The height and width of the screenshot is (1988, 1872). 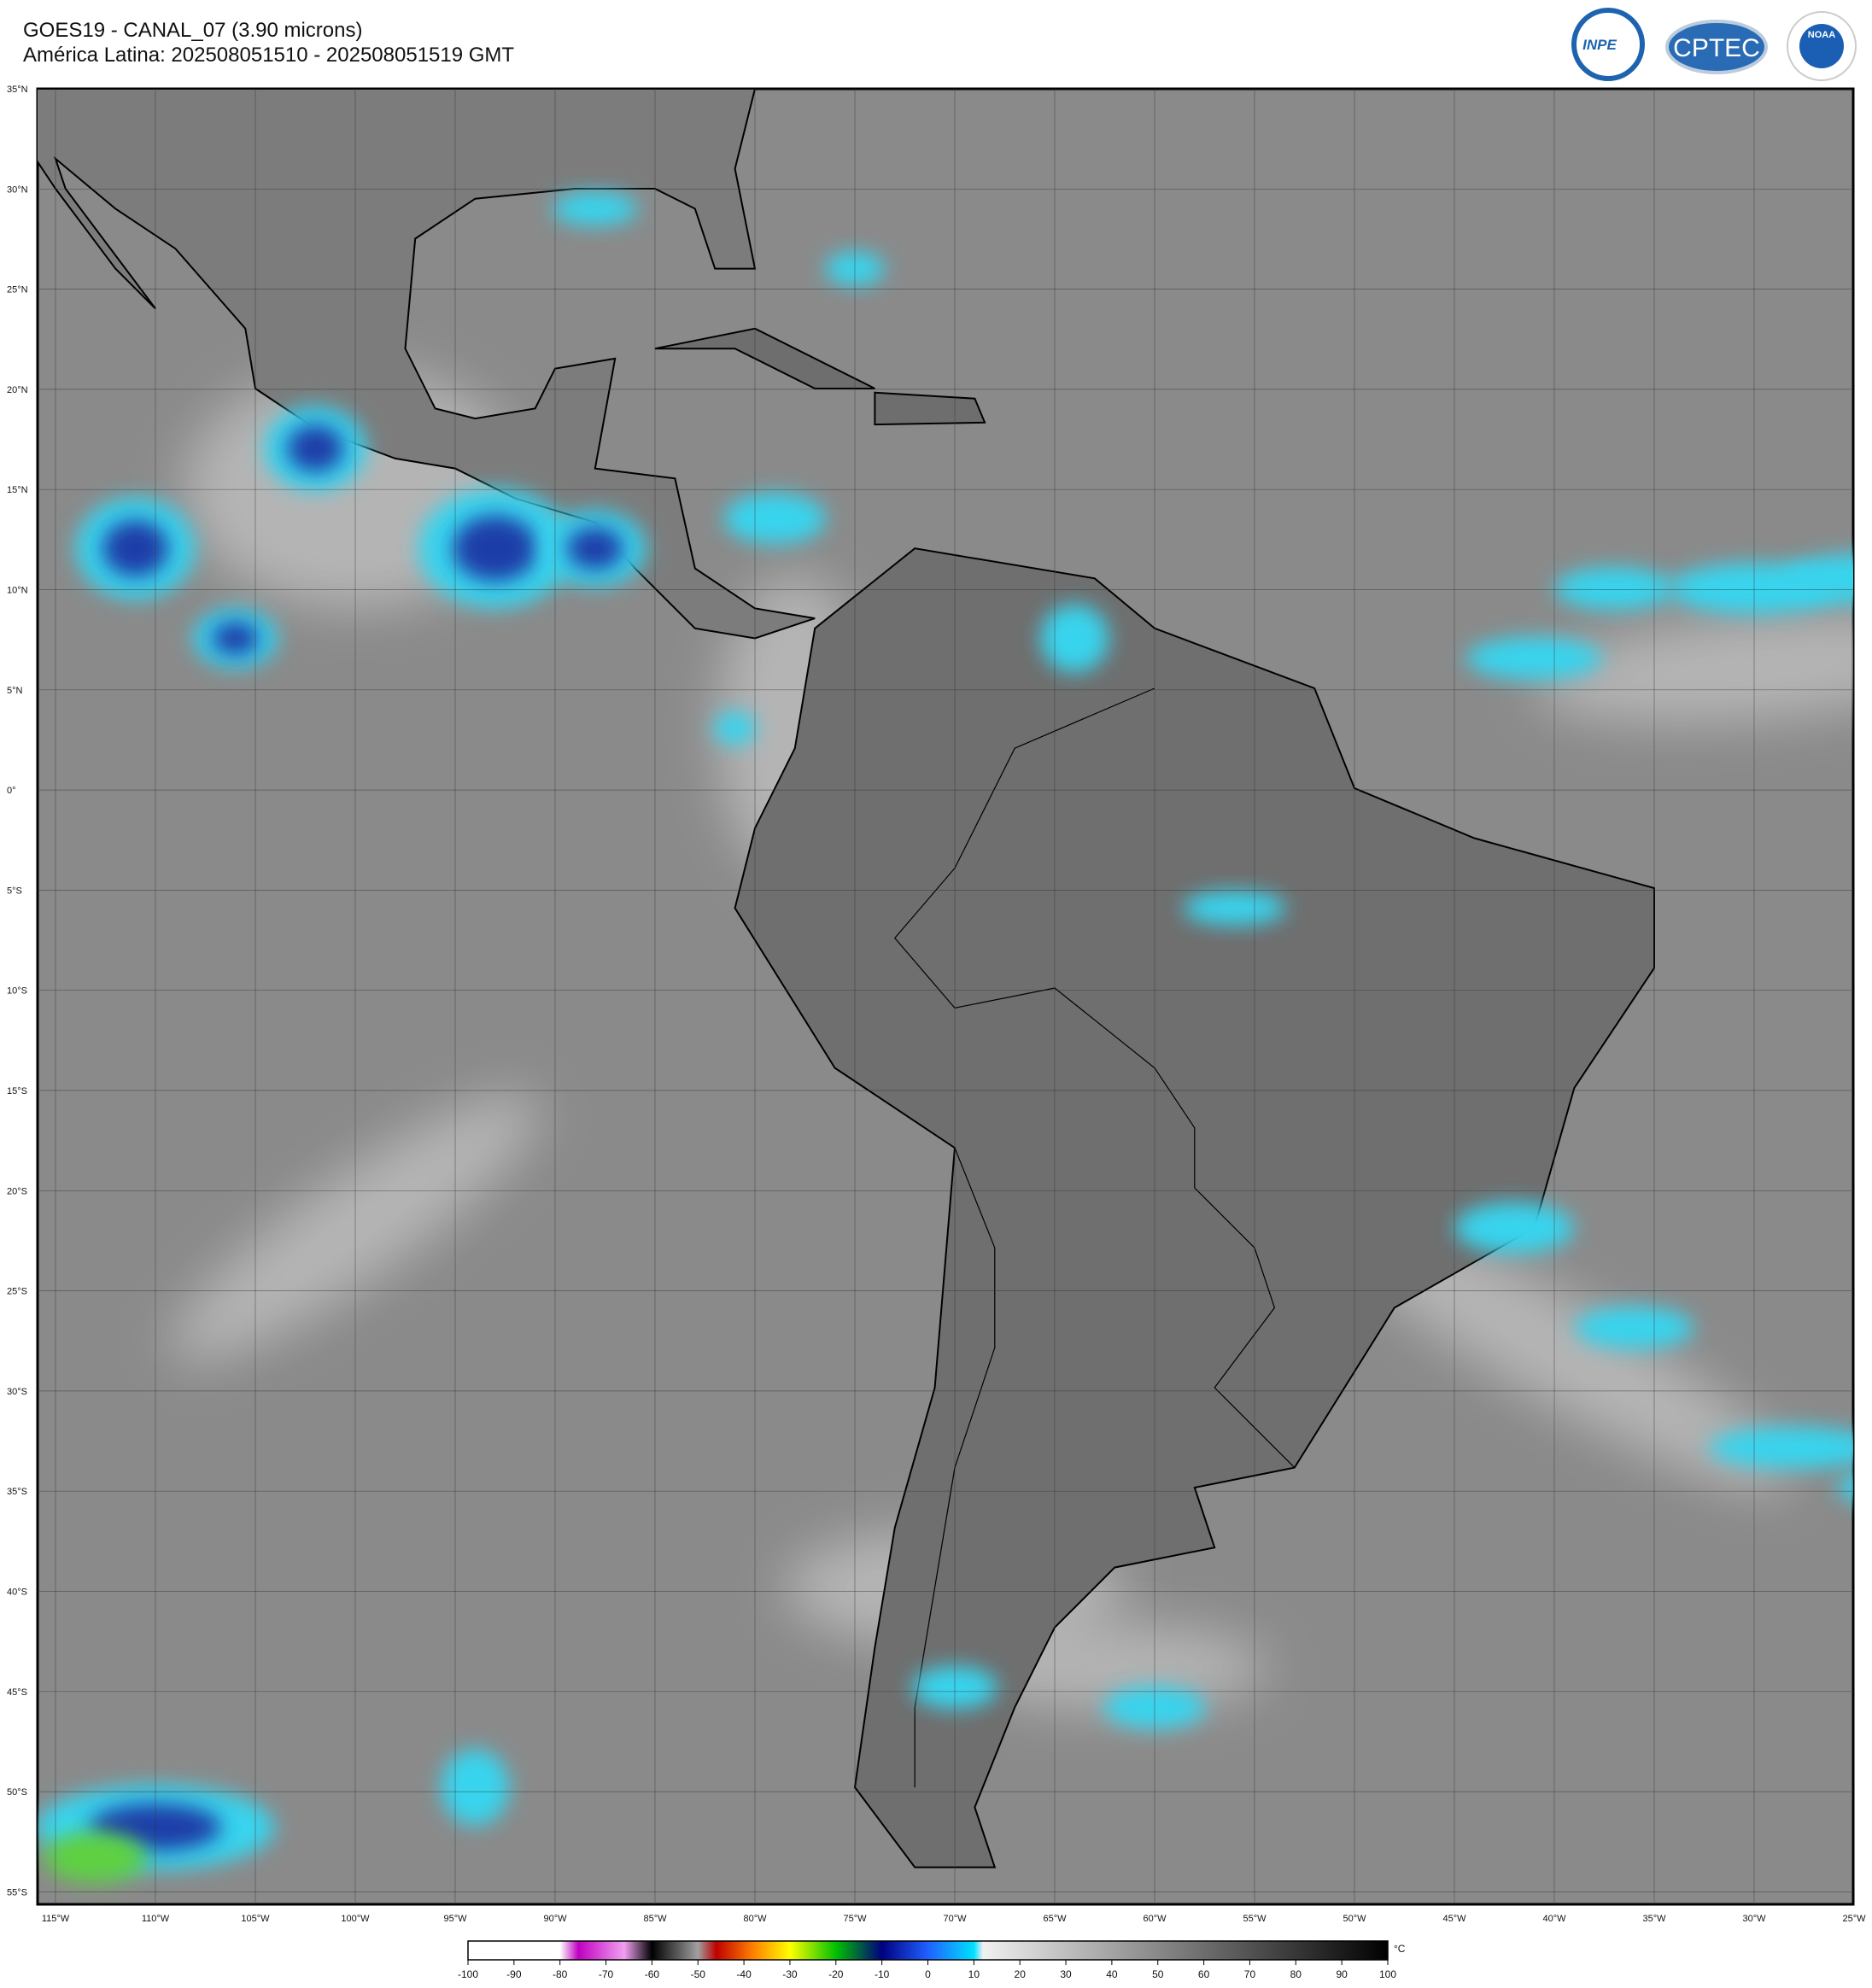 I want to click on colorbar-tick-label: 70, so click(x=1250, y=1974).